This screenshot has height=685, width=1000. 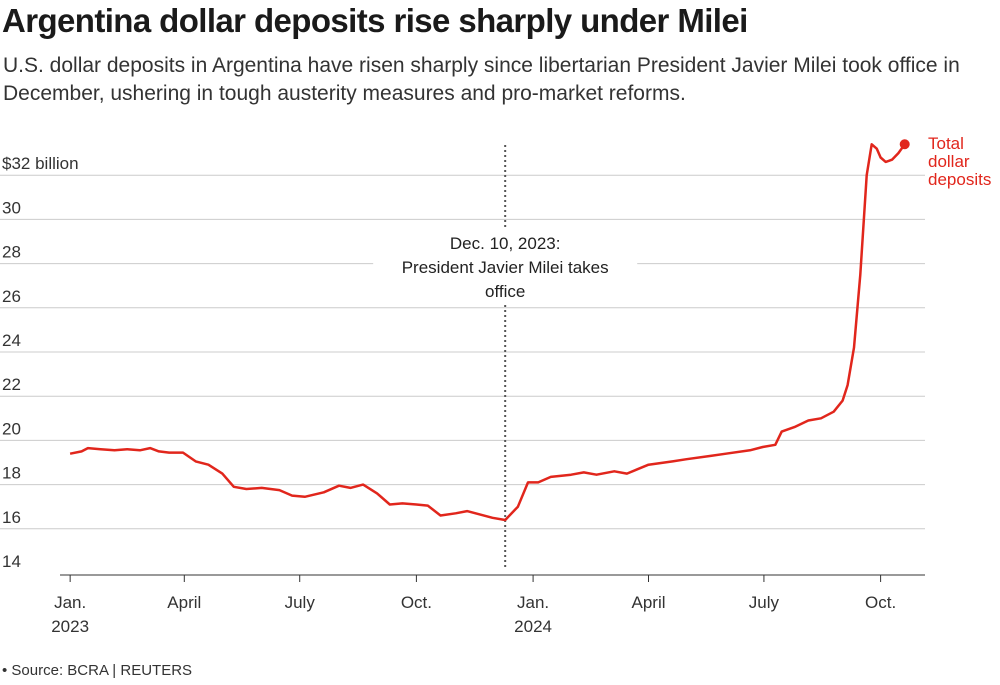 I want to click on annotation-backdrop, so click(x=505, y=266).